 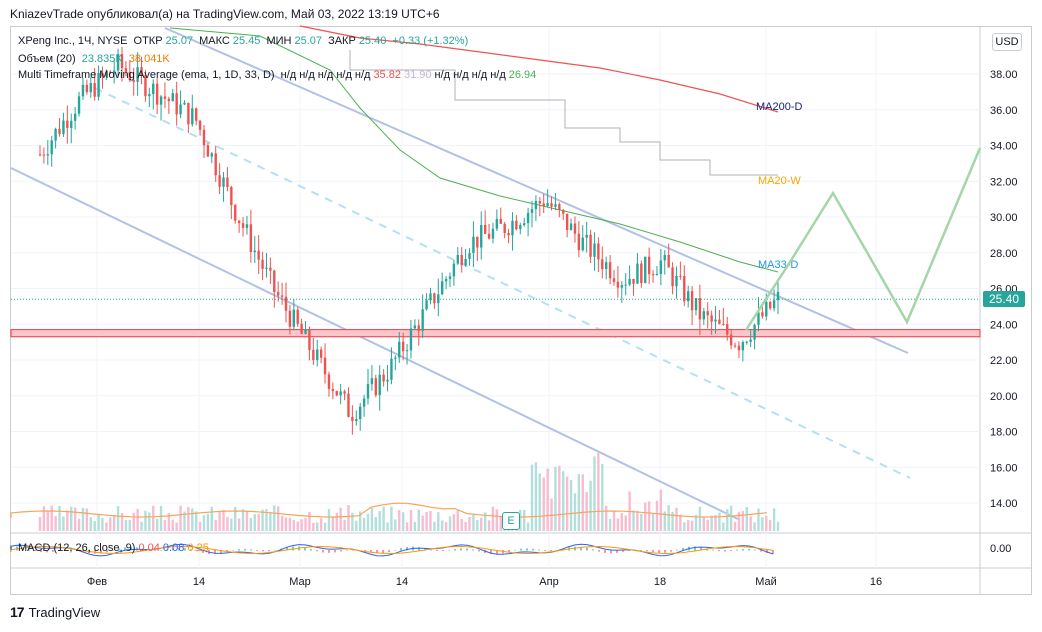 I want to click on tradingview-logo-text: TradingView, so click(x=64, y=612).